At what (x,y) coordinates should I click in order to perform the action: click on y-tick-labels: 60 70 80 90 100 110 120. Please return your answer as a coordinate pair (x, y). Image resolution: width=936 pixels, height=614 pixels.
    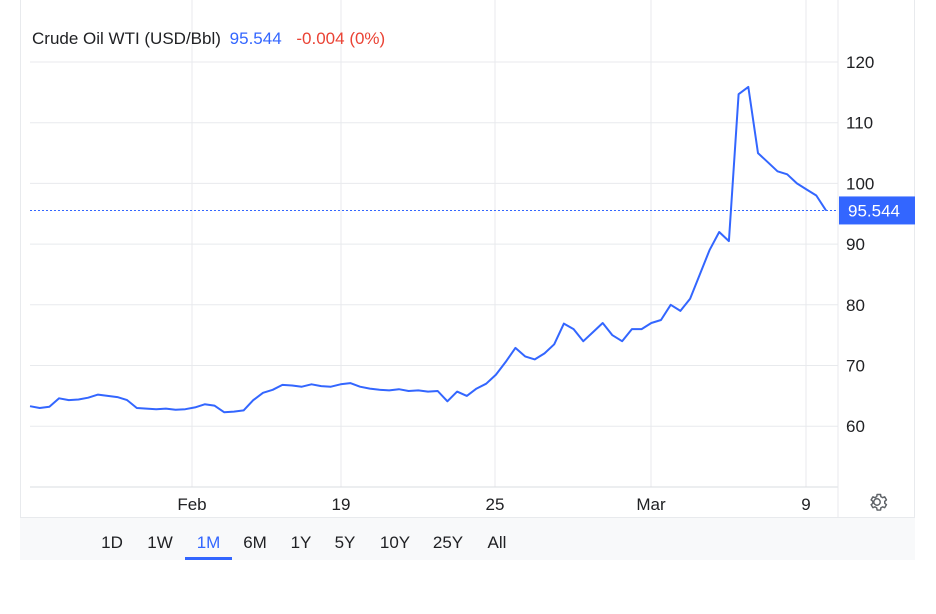
    Looking at the image, I should click on (860, 244).